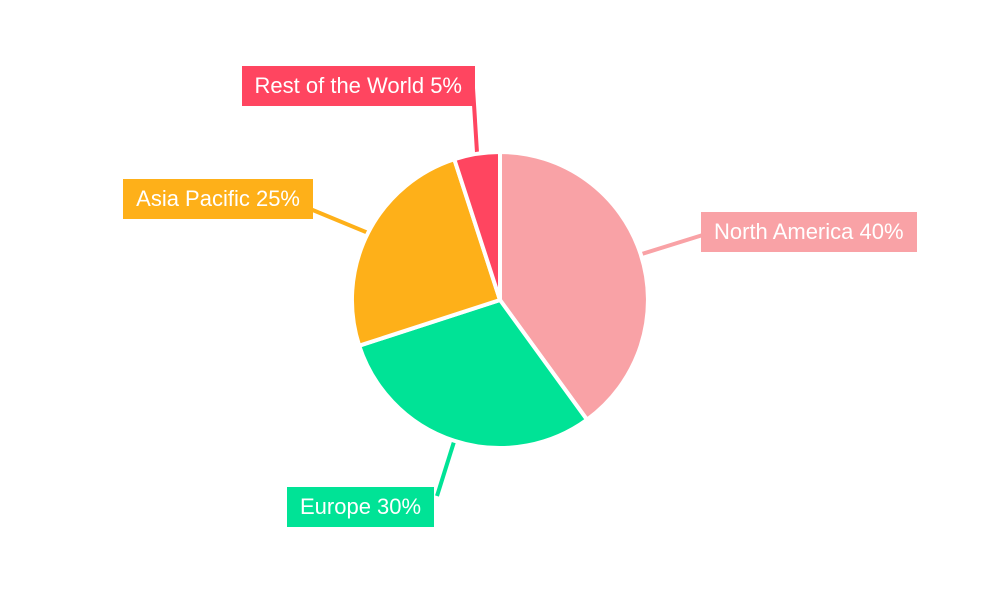 The width and height of the screenshot is (1000, 600). Describe the element at coordinates (218, 199) in the screenshot. I see `label-asia-pacific: Asia Pacific 25%` at that location.